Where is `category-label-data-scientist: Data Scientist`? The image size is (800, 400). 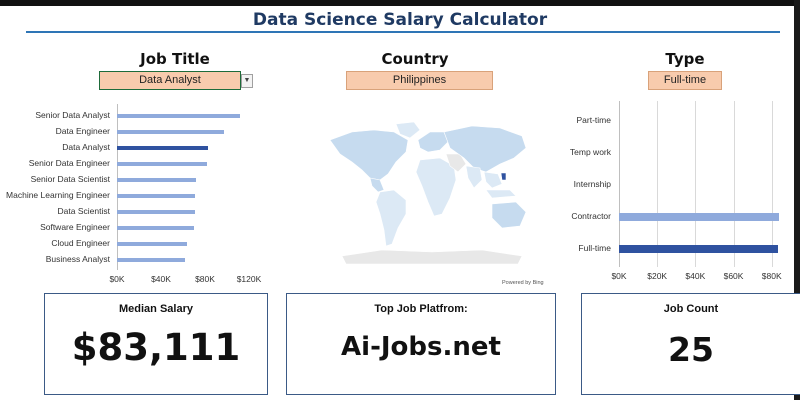 category-label-data-scientist: Data Scientist is located at coordinates (83, 211).